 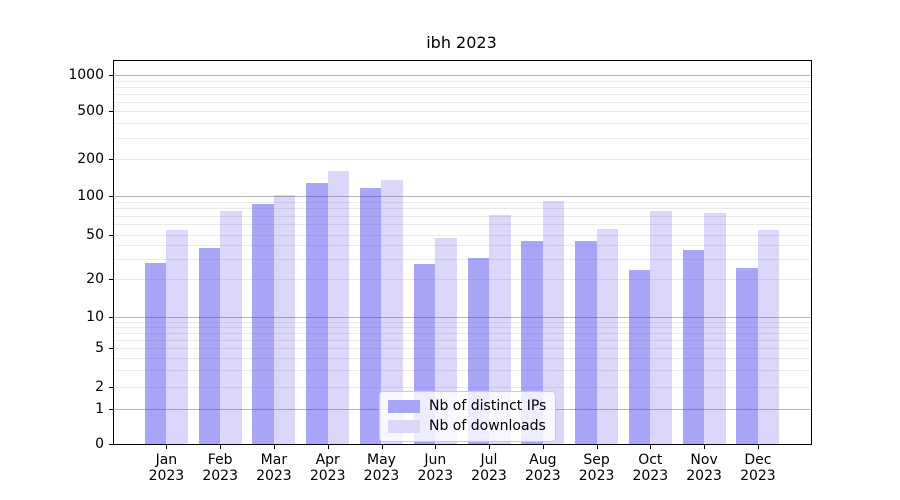 I want to click on bar-nb-of-distinct-ips-feb, so click(x=209, y=345).